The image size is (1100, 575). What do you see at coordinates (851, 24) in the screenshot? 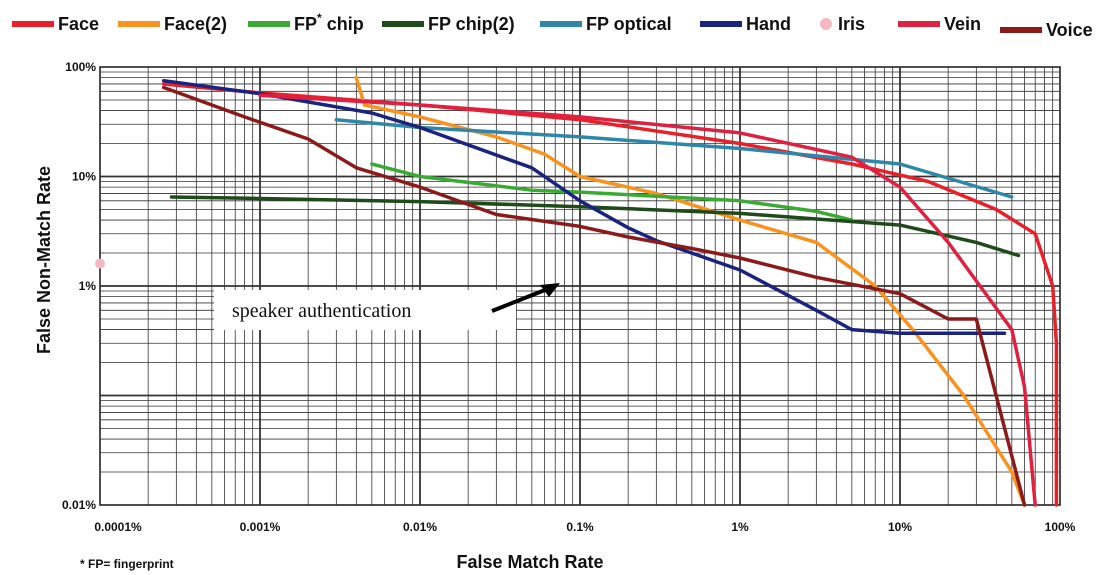
I see `legend-label: Iris` at bounding box center [851, 24].